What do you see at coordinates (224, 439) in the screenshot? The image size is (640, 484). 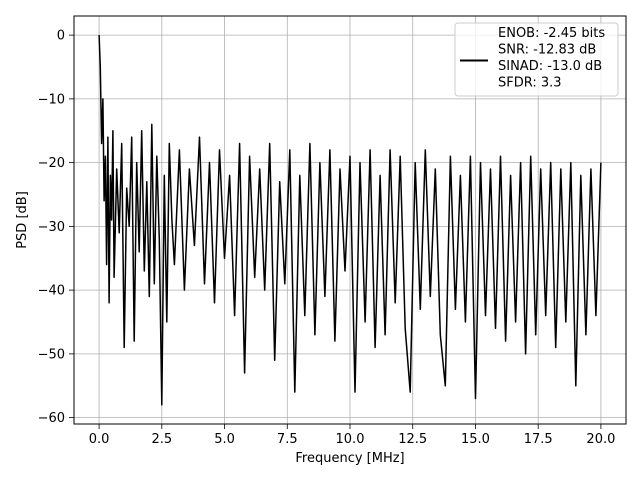 I see `x-tick-label: 5.0` at bounding box center [224, 439].